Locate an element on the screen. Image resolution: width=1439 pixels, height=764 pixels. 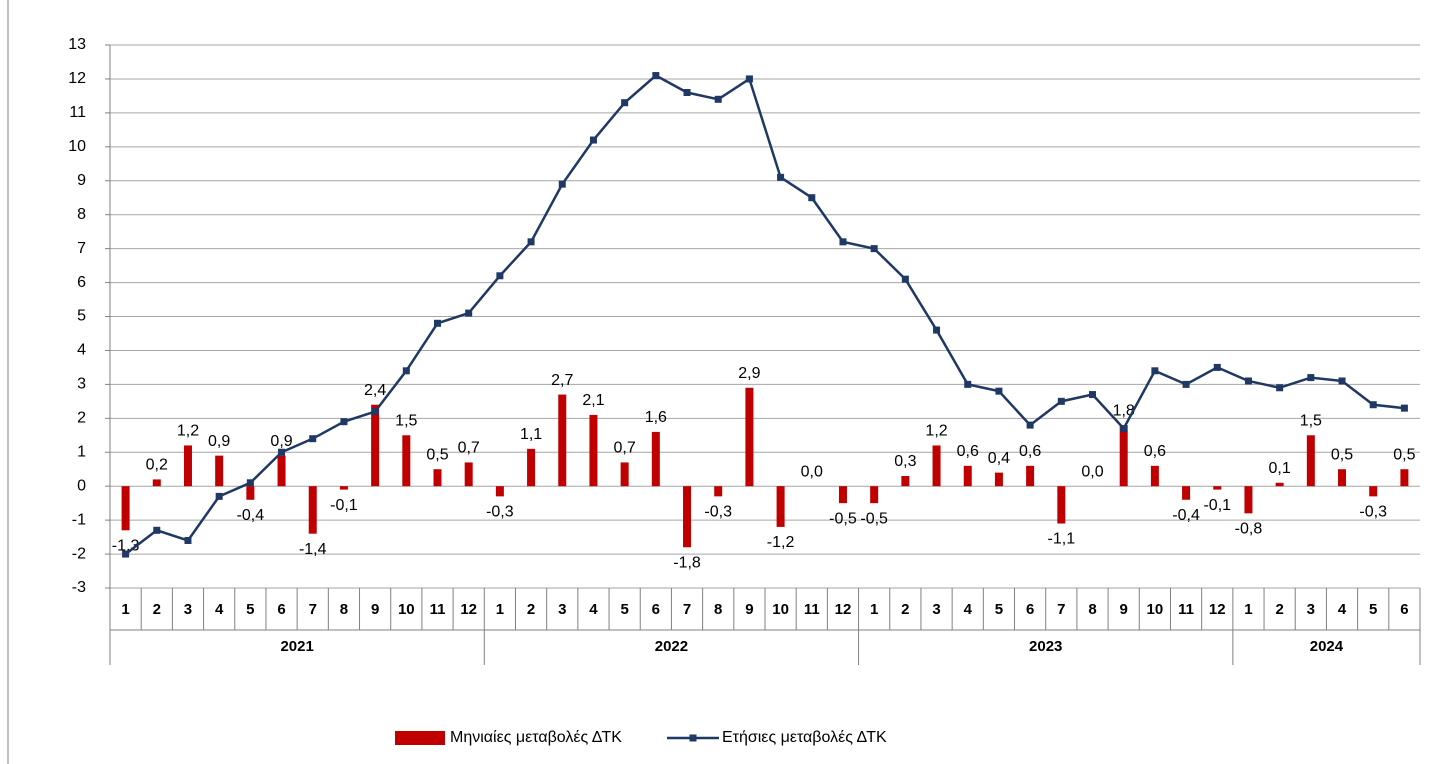
x-tick-label: 12 is located at coordinates (843, 609).